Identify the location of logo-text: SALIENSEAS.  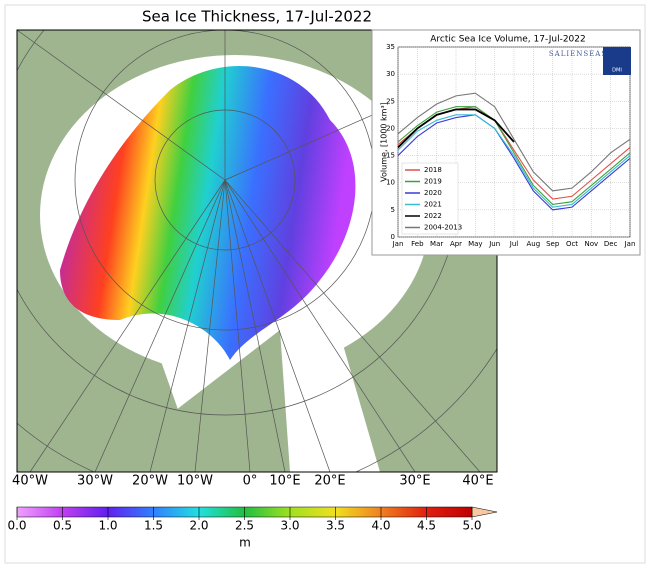
(578, 54).